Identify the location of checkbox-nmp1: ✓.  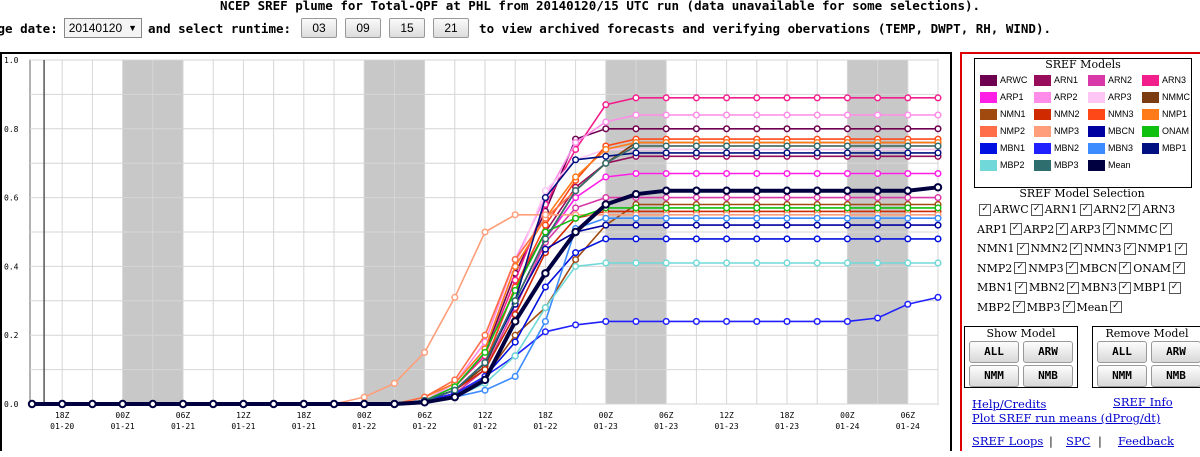
(1180, 248).